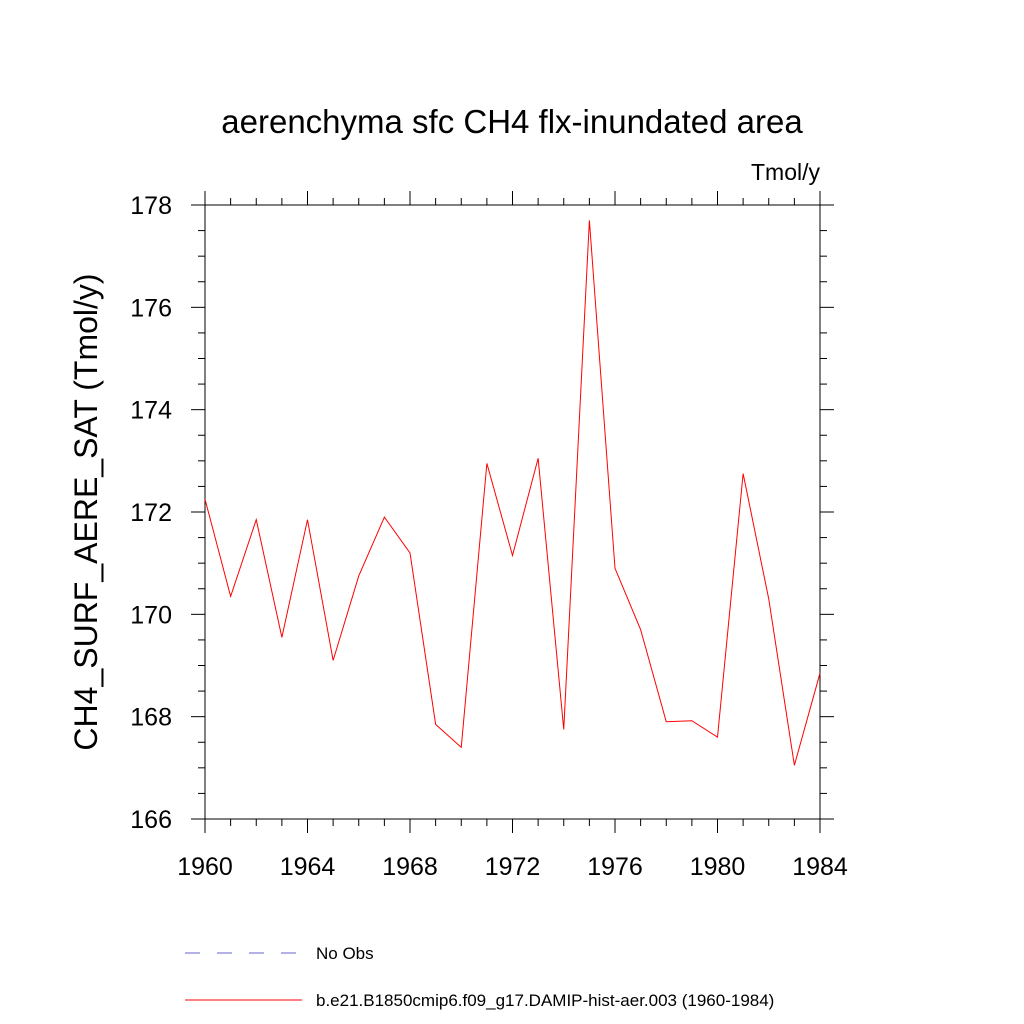  What do you see at coordinates (151, 820) in the screenshot?
I see `y-tick-label: 166` at bounding box center [151, 820].